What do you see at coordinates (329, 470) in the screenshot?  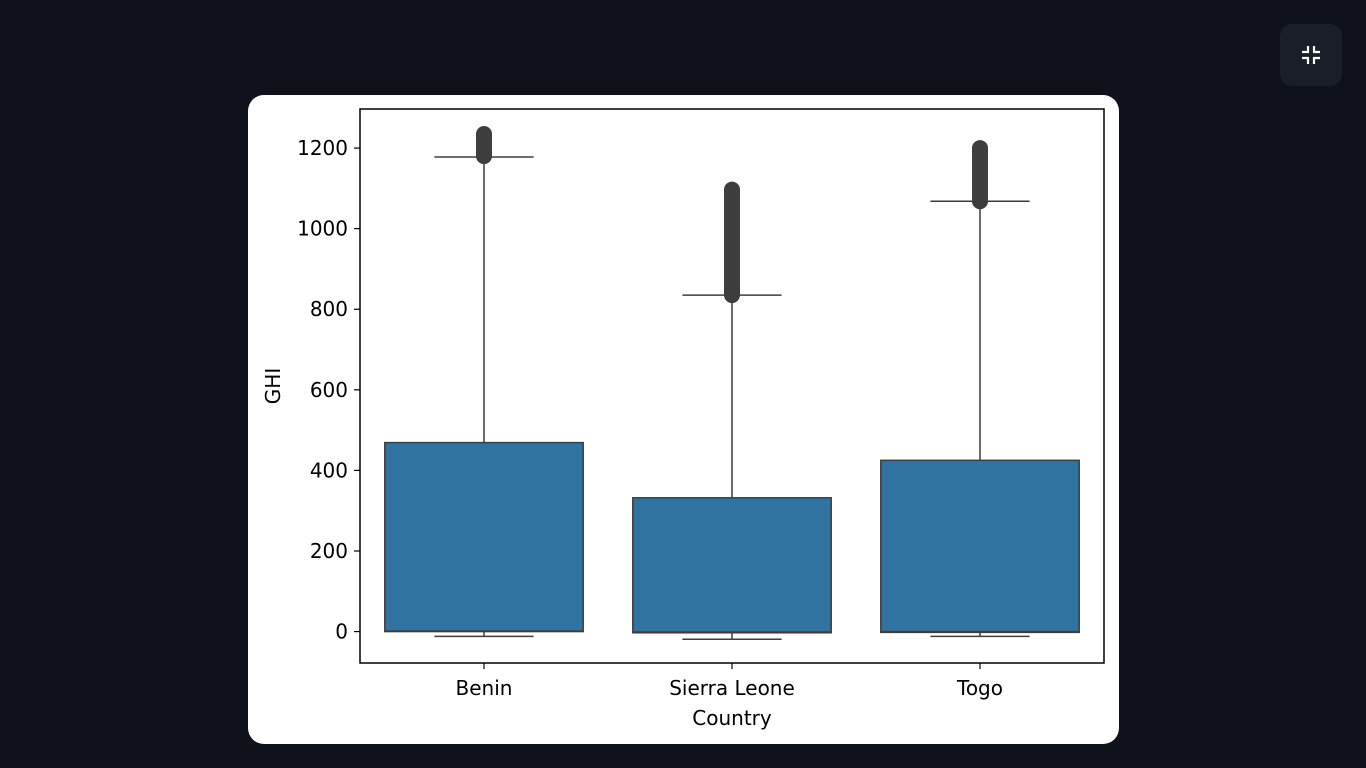 I see `y-tick-label: 400` at bounding box center [329, 470].